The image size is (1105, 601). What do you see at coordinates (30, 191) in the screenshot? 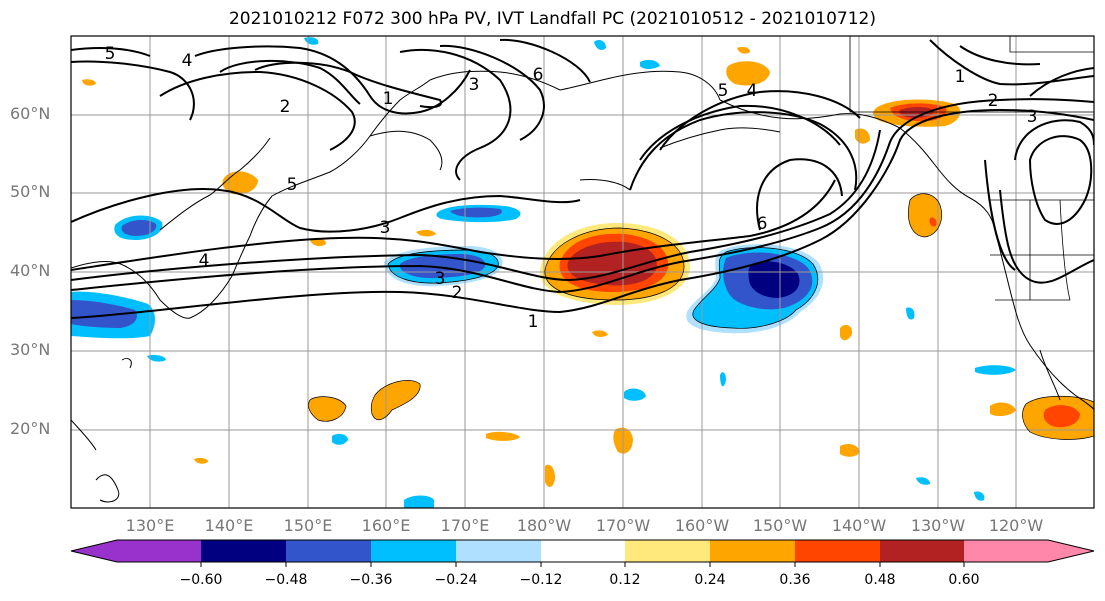
I see `lat-label-50n: 50°N` at bounding box center [30, 191].